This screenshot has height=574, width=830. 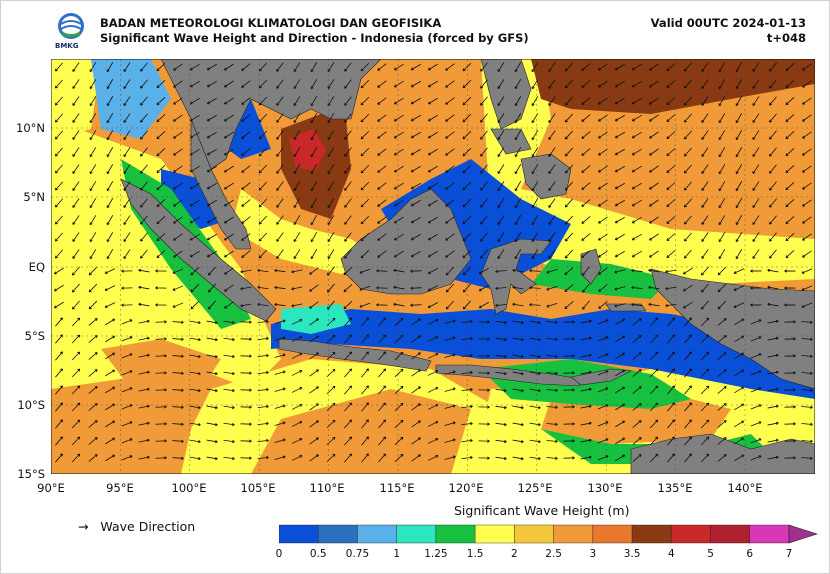 I want to click on colorbar-tick-label: 3.5, so click(x=632, y=554).